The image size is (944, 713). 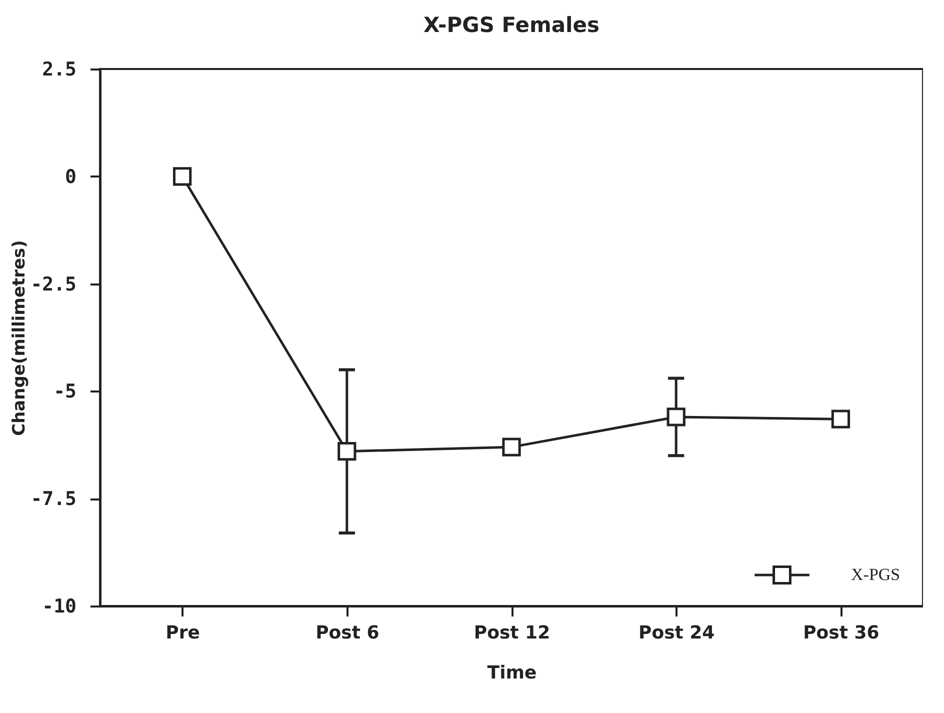 What do you see at coordinates (348, 633) in the screenshot?
I see `x-tick-label: Post 6` at bounding box center [348, 633].